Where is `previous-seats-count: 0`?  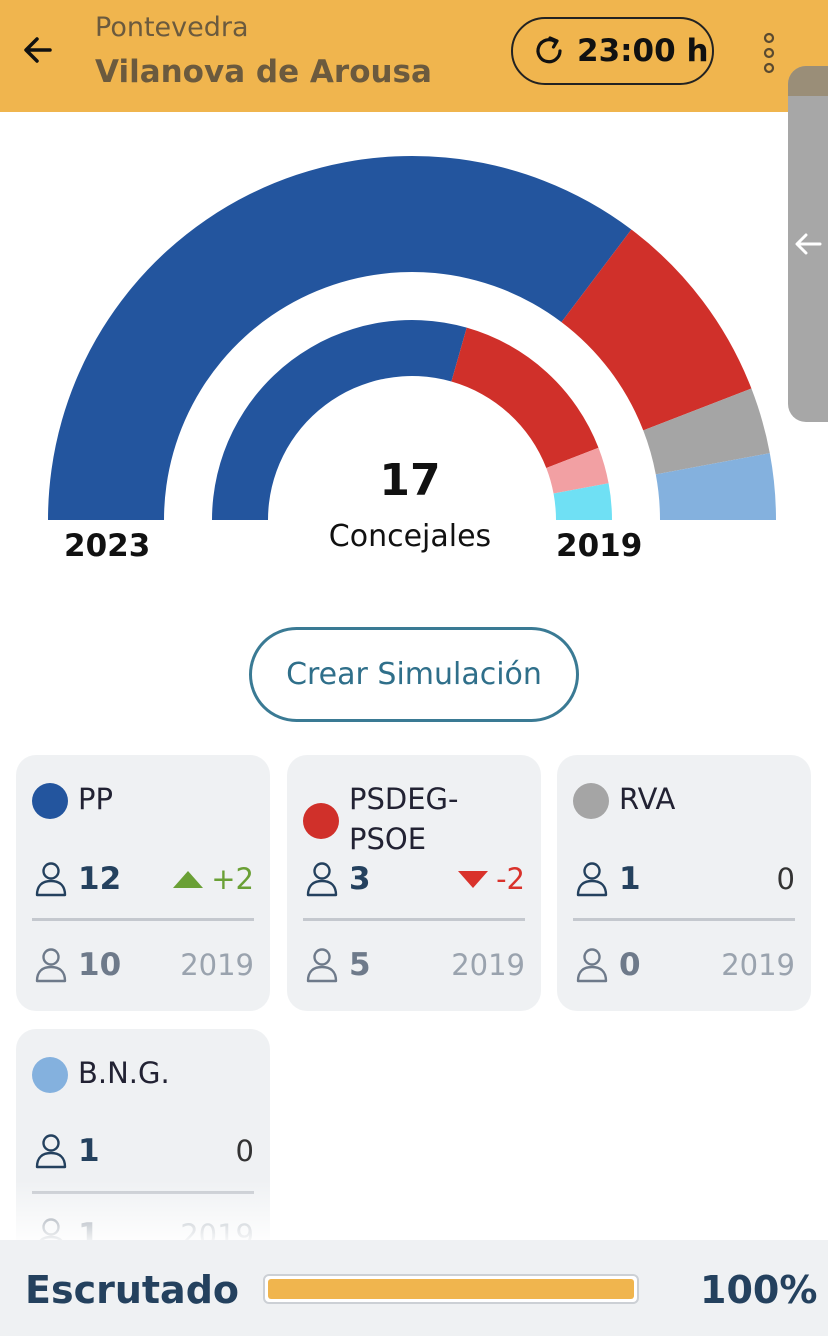
previous-seats-count: 0 is located at coordinates (630, 965).